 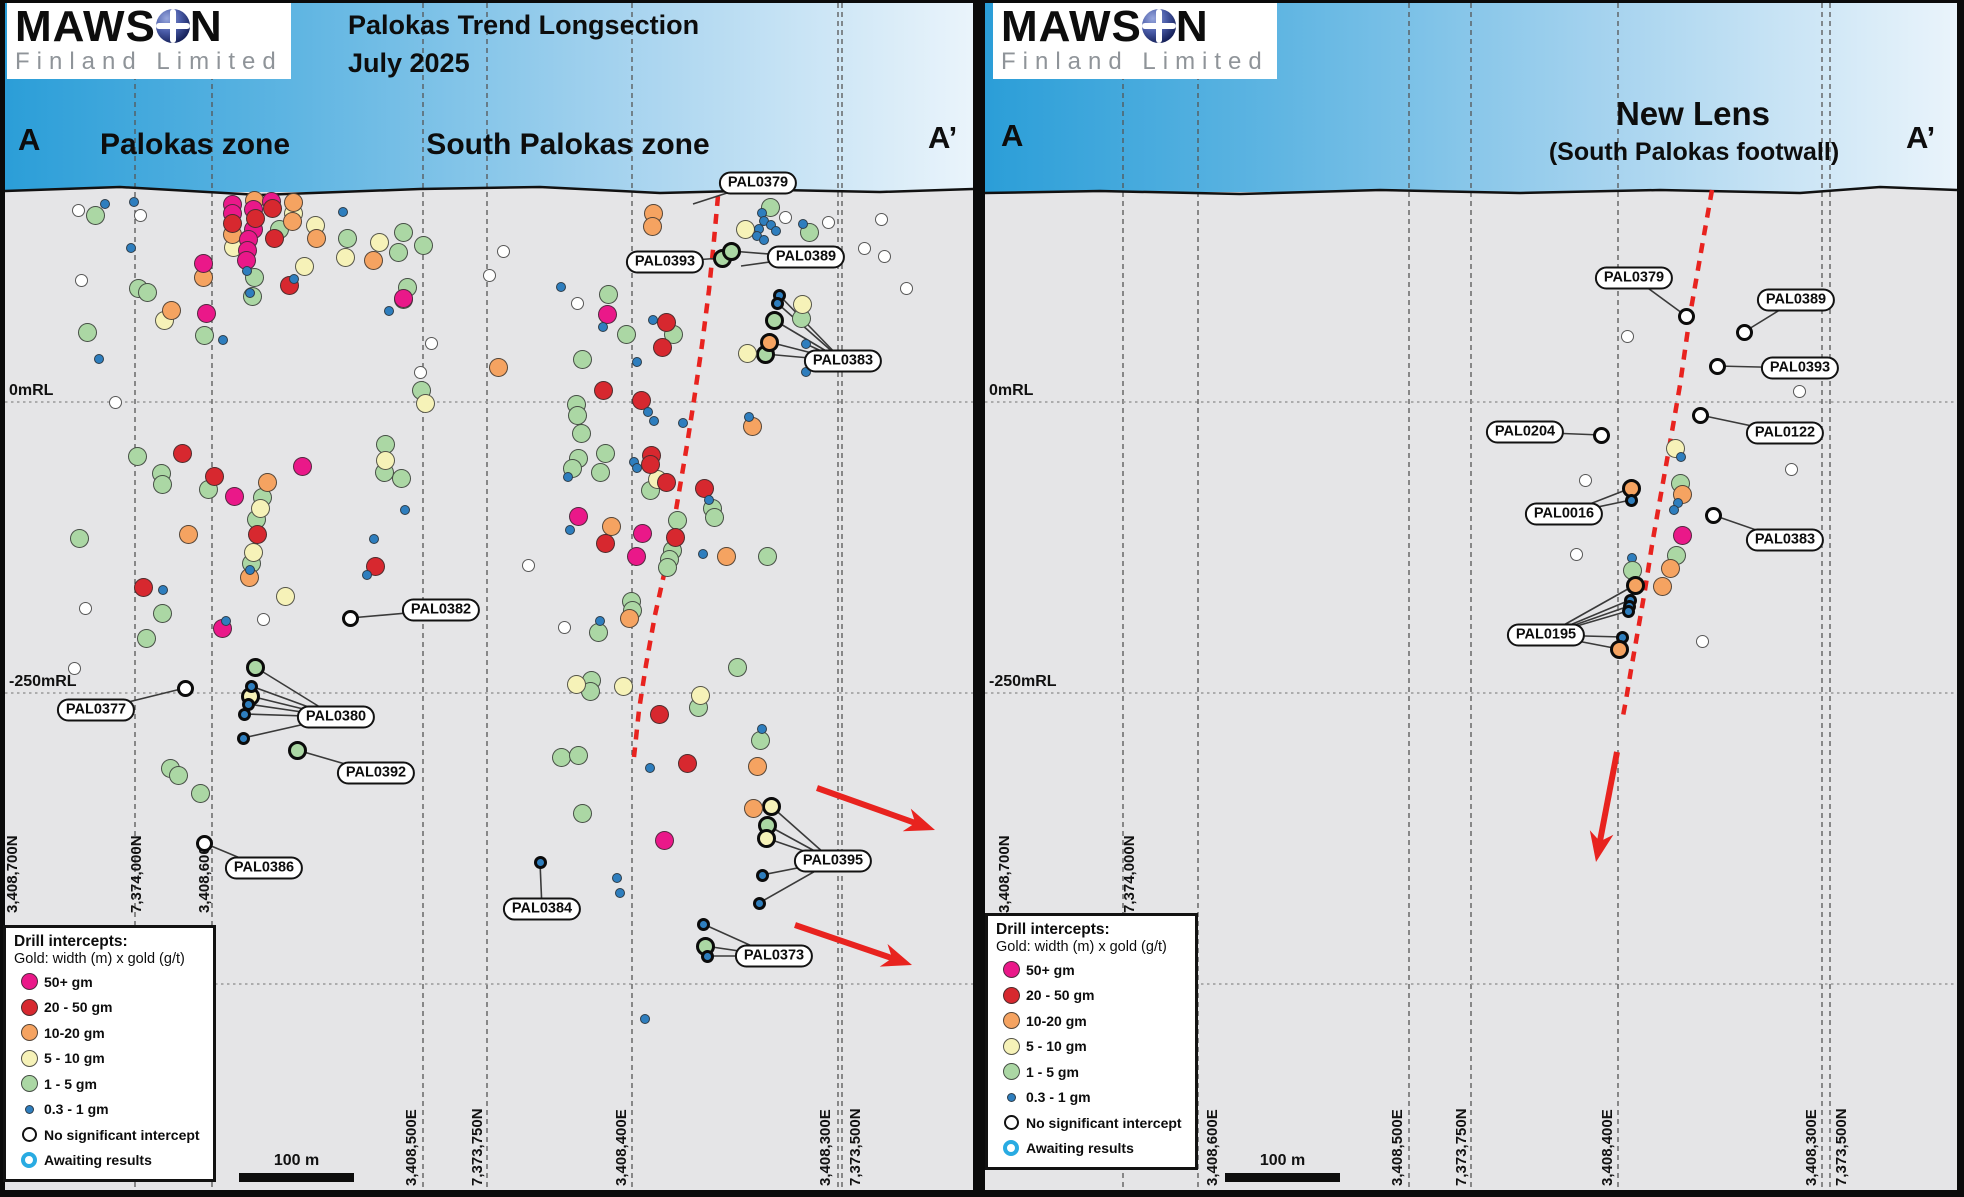 I want to click on grid-coordinate-label: 3,408,700N, so click(x=12, y=874).